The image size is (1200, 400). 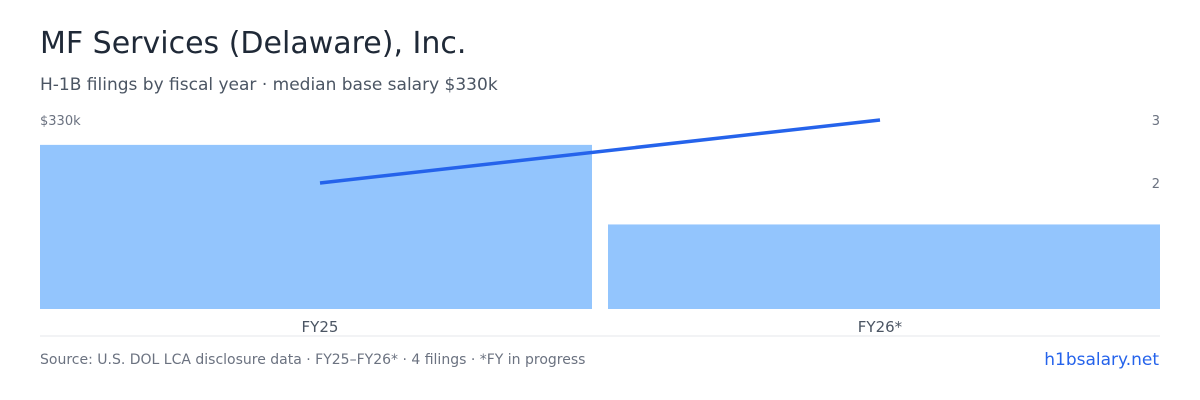 I want to click on right-axis-tick-label: 2, so click(x=1156, y=184).